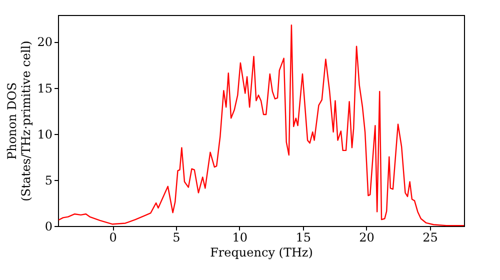  Describe the element at coordinates (44, 88) in the screenshot. I see `y-tick-label: 15` at that location.